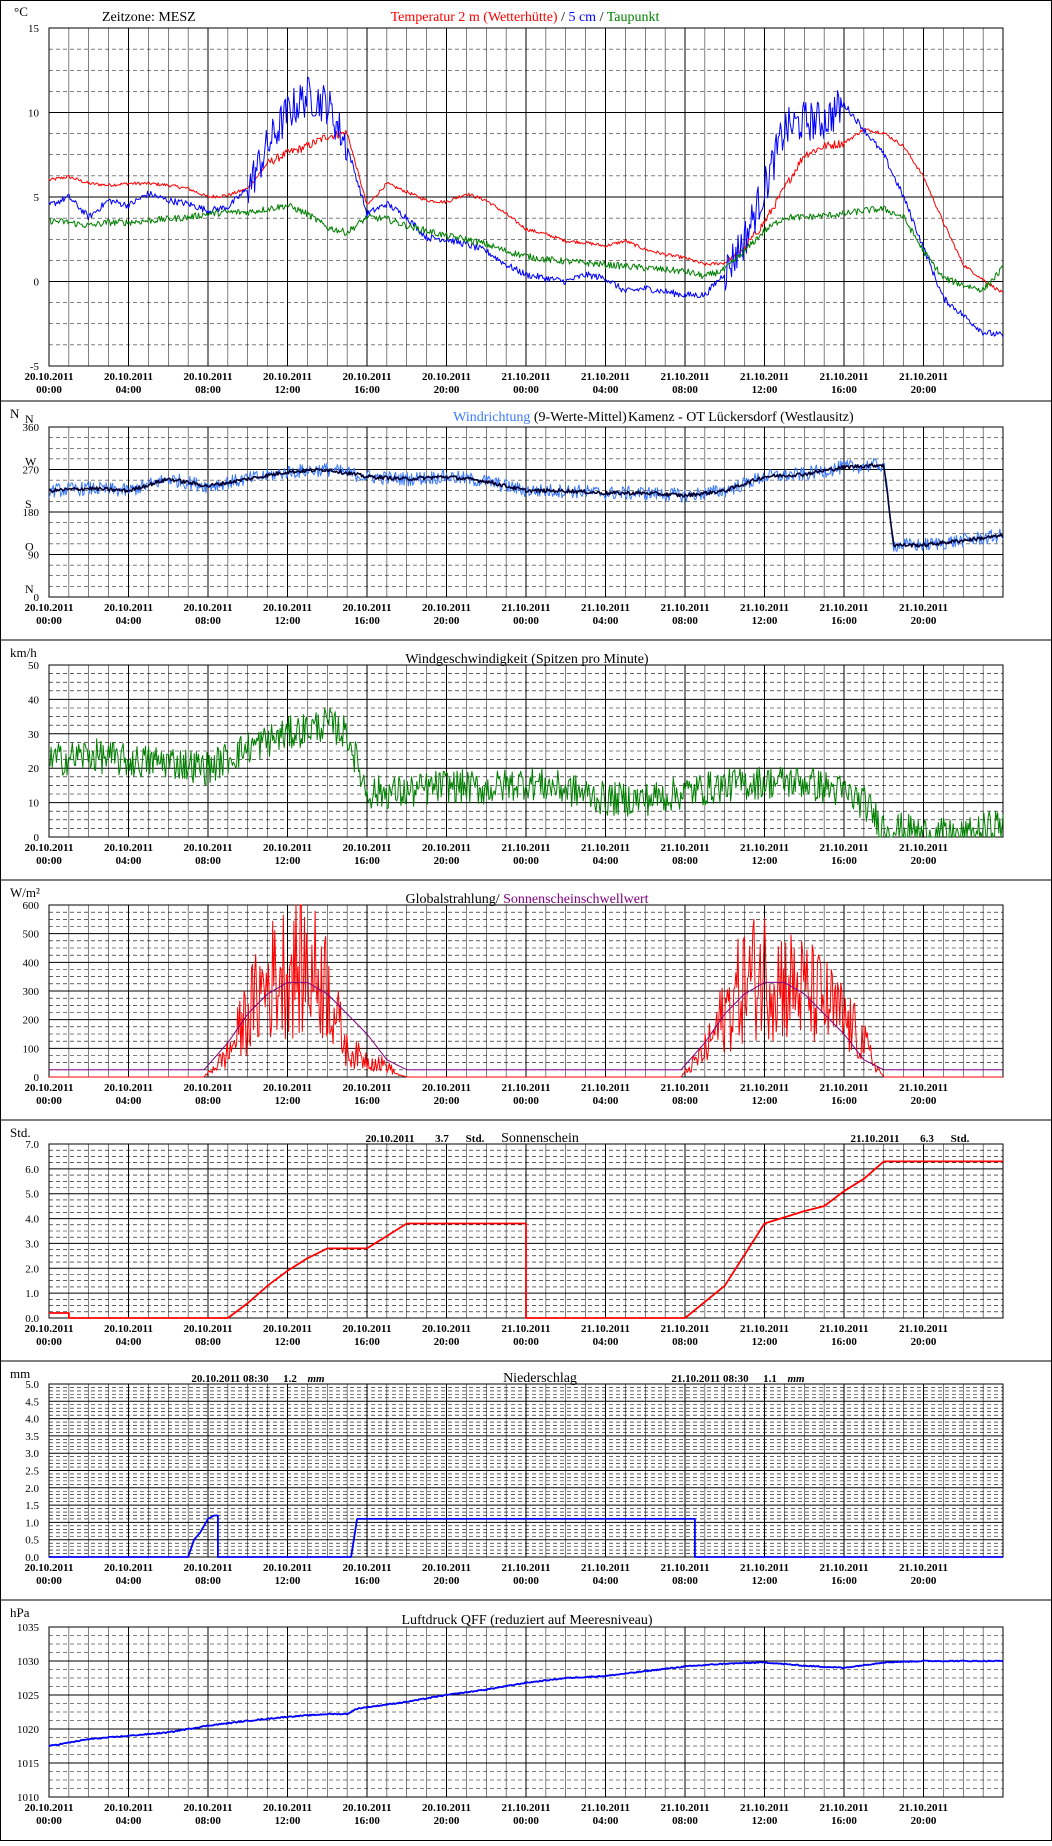 The width and height of the screenshot is (1052, 1846). Describe the element at coordinates (454, 899) in the screenshot. I see `title-part: Globalstrahlung/` at that location.